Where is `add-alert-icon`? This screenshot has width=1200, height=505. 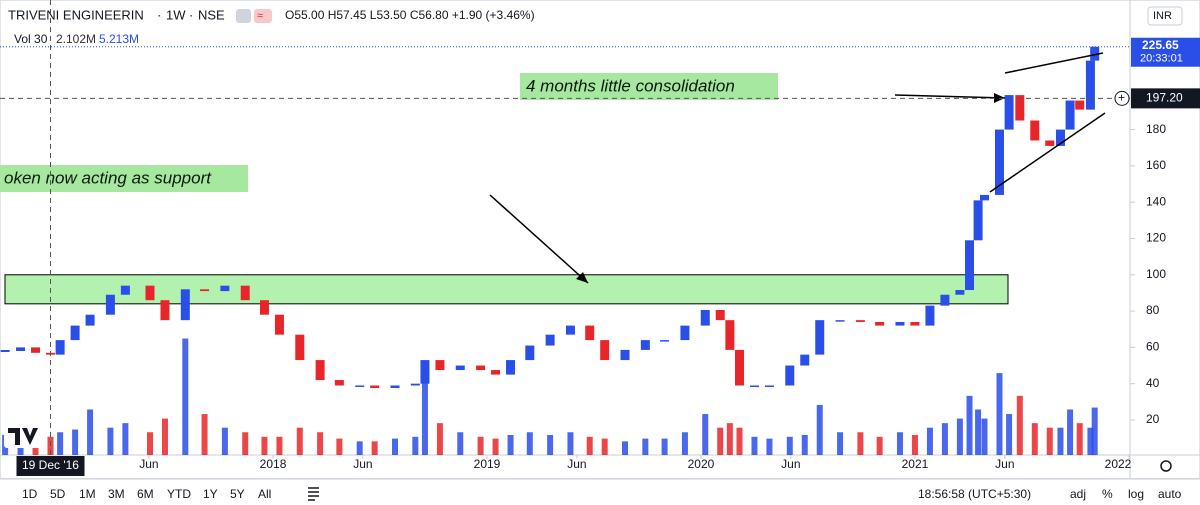
add-alert-icon is located at coordinates (1122, 98).